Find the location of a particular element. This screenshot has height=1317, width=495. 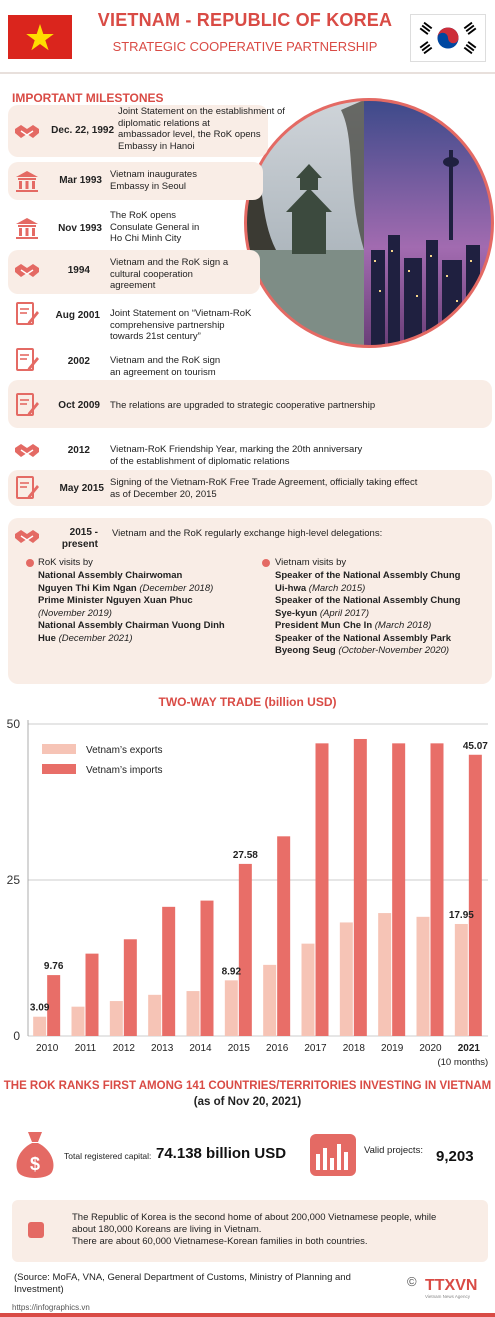

x-tick-label: 2020 is located at coordinates (430, 1048).